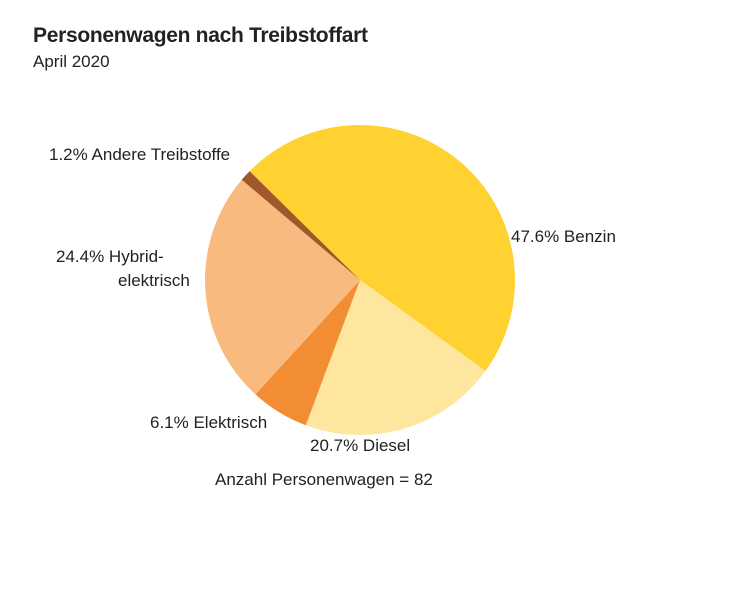 The image size is (743, 614). What do you see at coordinates (300, 225) in the screenshot?
I see `pie-slice-andere-treibstoffe` at bounding box center [300, 225].